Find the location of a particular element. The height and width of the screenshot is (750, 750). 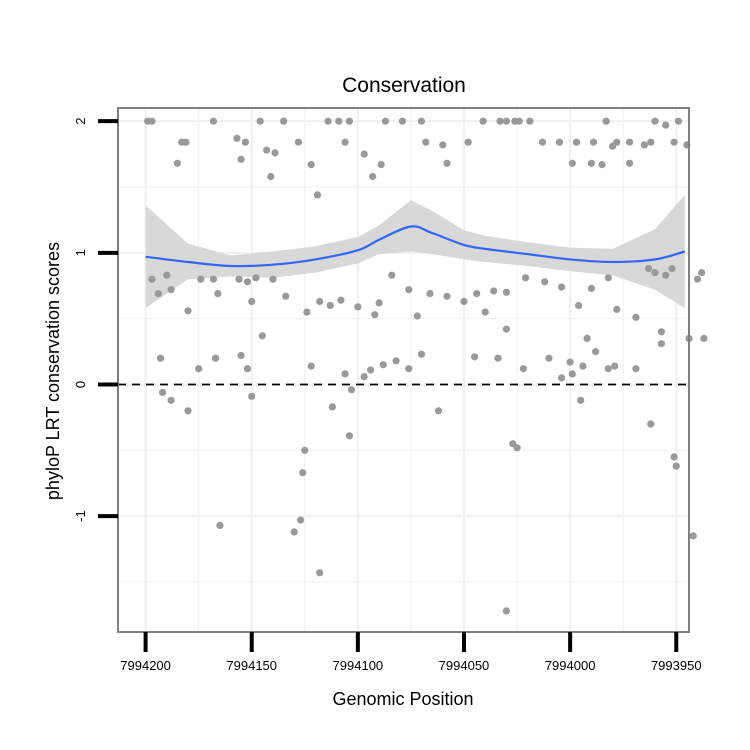

x-tick-label: 7994150 is located at coordinates (251, 665).